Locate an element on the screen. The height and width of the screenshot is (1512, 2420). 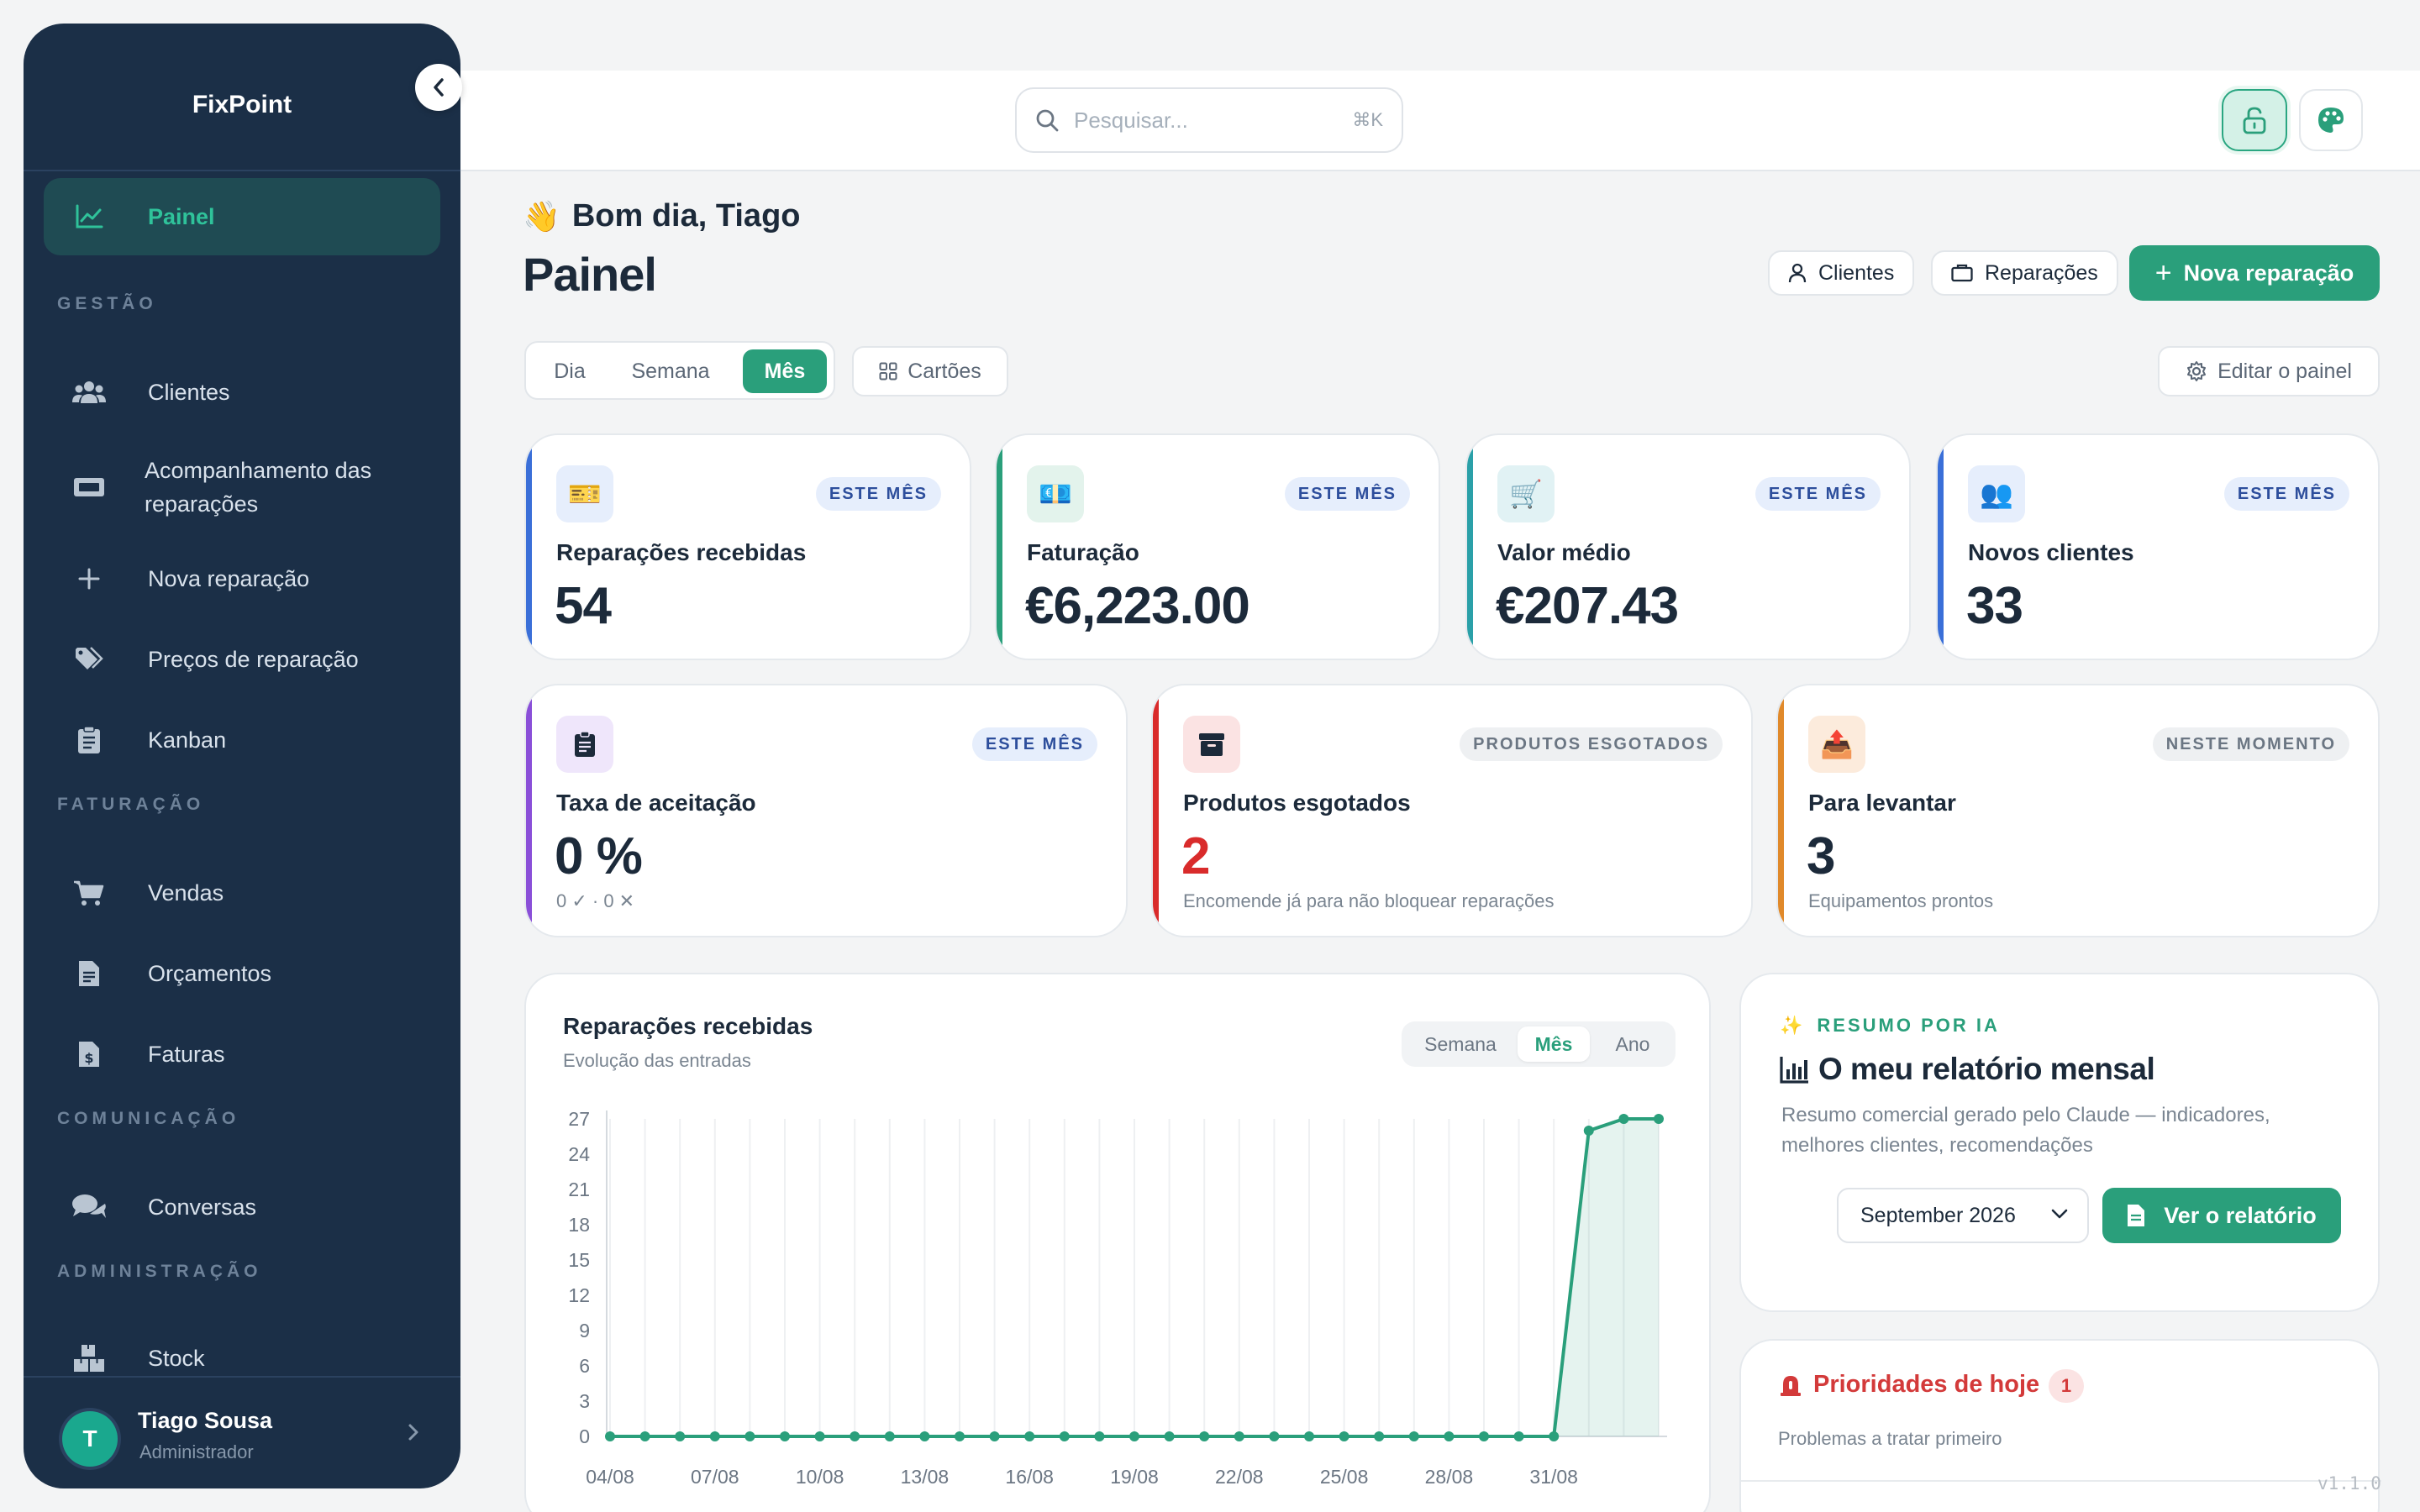
lock-button is located at coordinates (2254, 120).